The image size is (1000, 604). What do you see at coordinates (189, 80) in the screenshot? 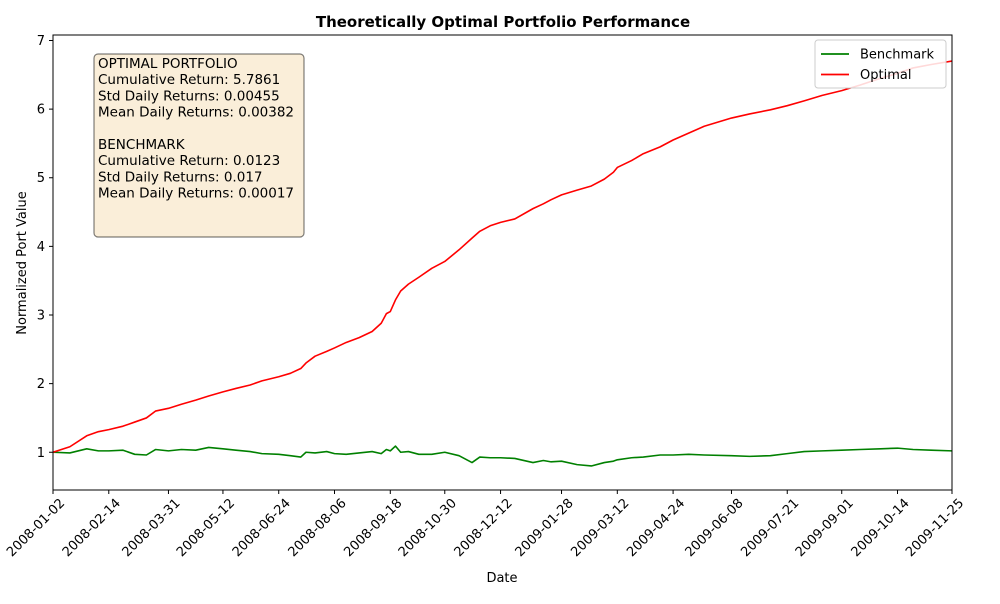
I see `stats-annotation-line: Cumulative Return: 5.7861` at bounding box center [189, 80].